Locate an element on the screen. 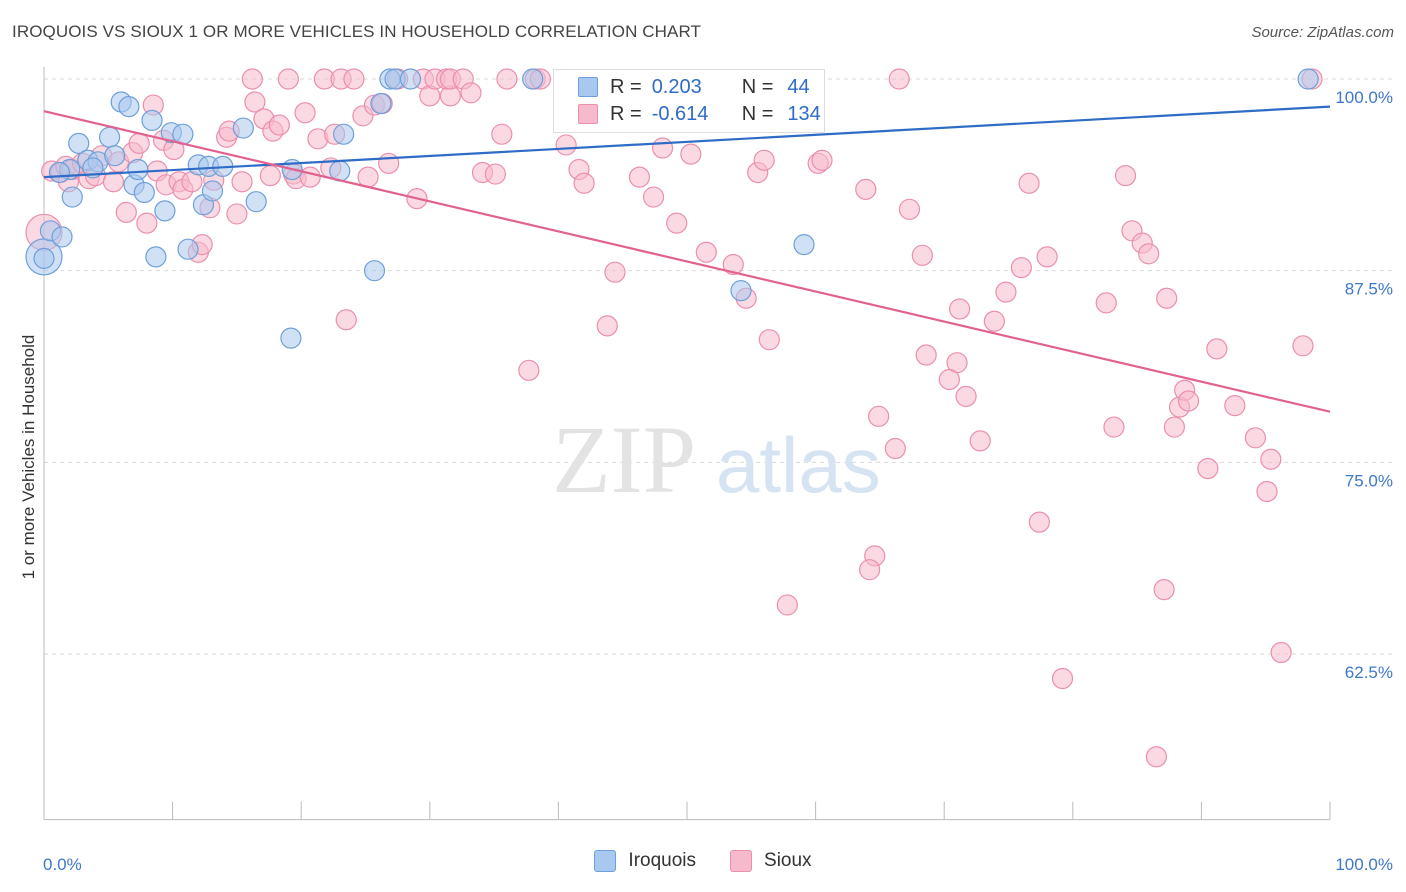 This screenshot has width=1406, height=892. watermark-zip: ZIP is located at coordinates (624, 459).